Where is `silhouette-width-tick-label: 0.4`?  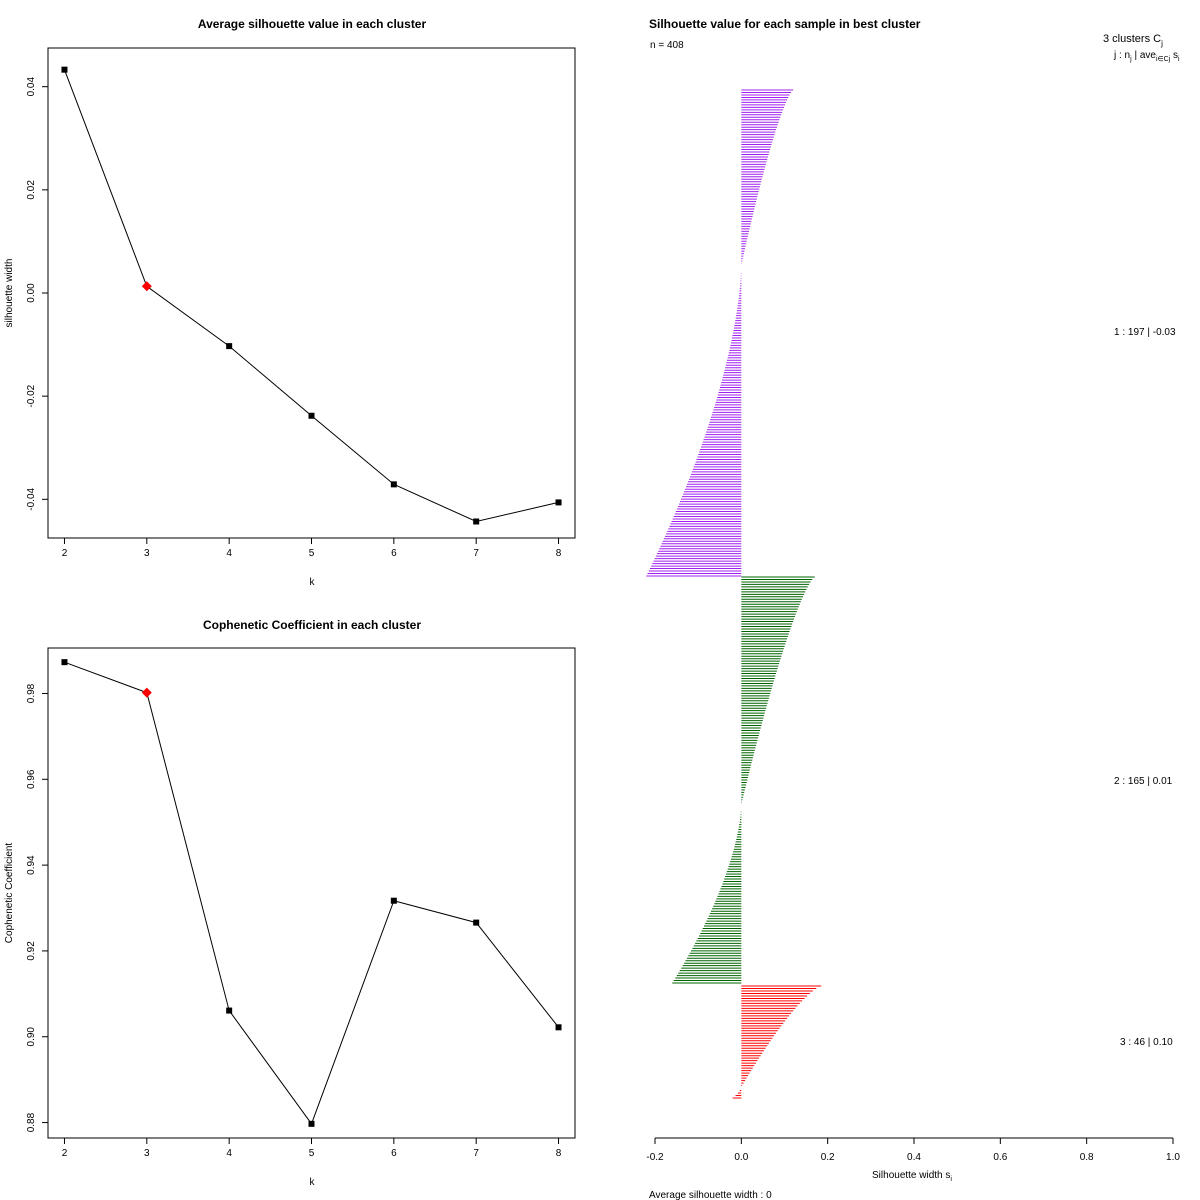
silhouette-width-tick-label: 0.4 is located at coordinates (914, 1157).